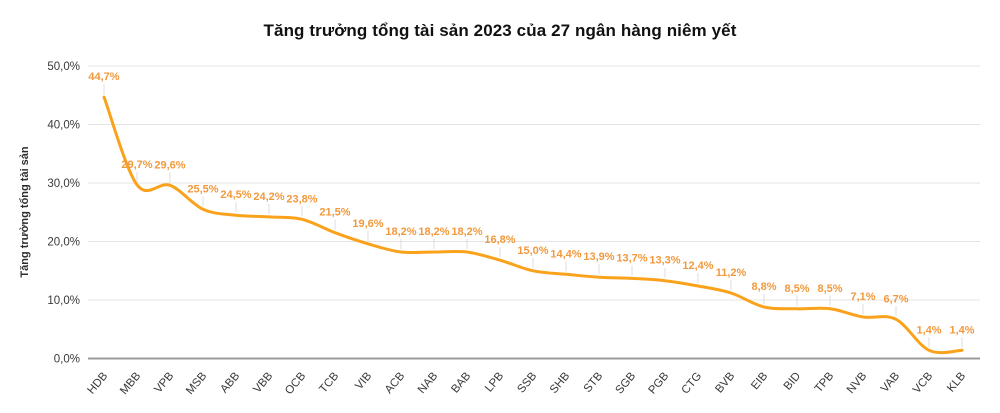 The width and height of the screenshot is (1000, 413). I want to click on x-tick-label: BAB, so click(461, 383).